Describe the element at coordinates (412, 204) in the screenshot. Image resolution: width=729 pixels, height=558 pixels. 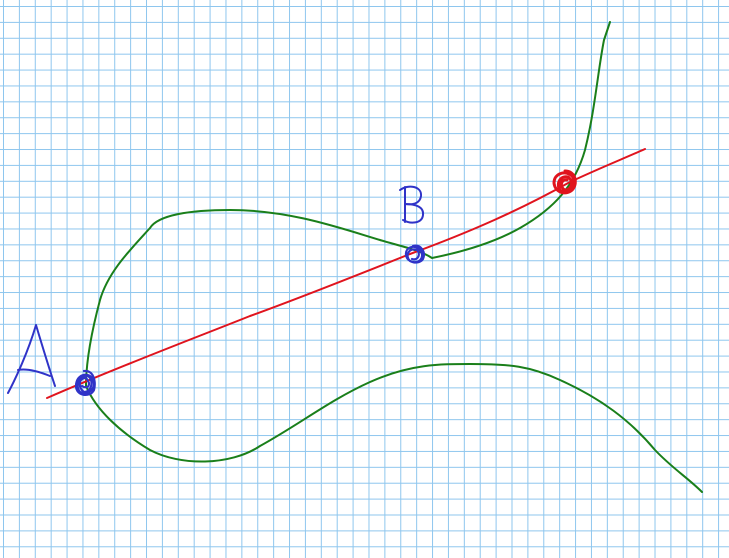
I see `label-b-glyph` at that location.